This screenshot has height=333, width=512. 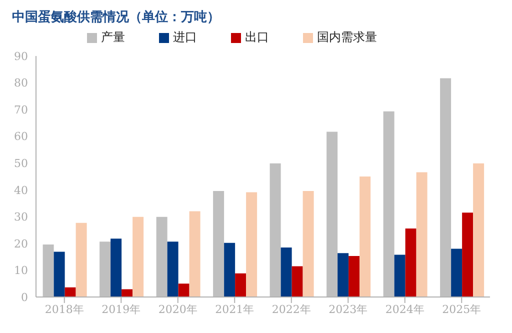 I want to click on y-tick-label: 10, so click(x=21, y=271).